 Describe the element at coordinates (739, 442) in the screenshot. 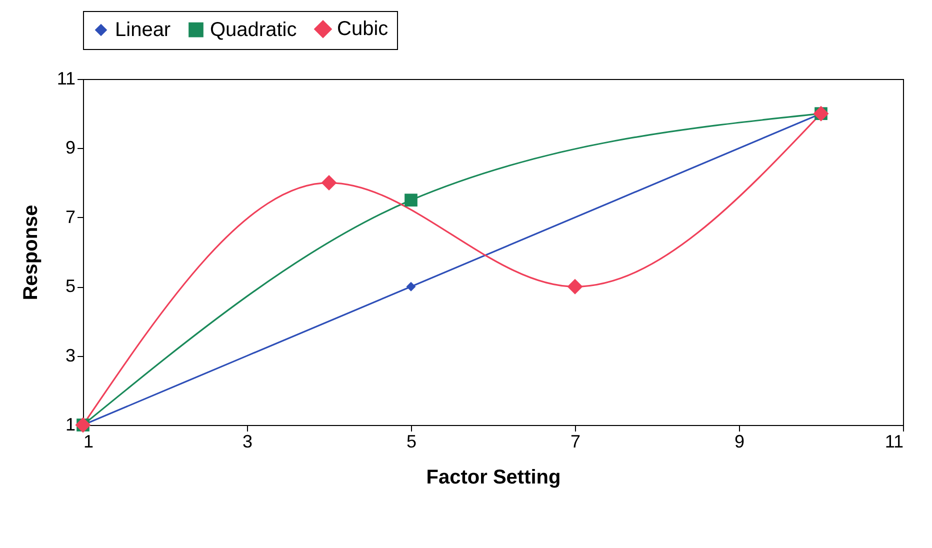

I see `x-tick-label: 9` at that location.